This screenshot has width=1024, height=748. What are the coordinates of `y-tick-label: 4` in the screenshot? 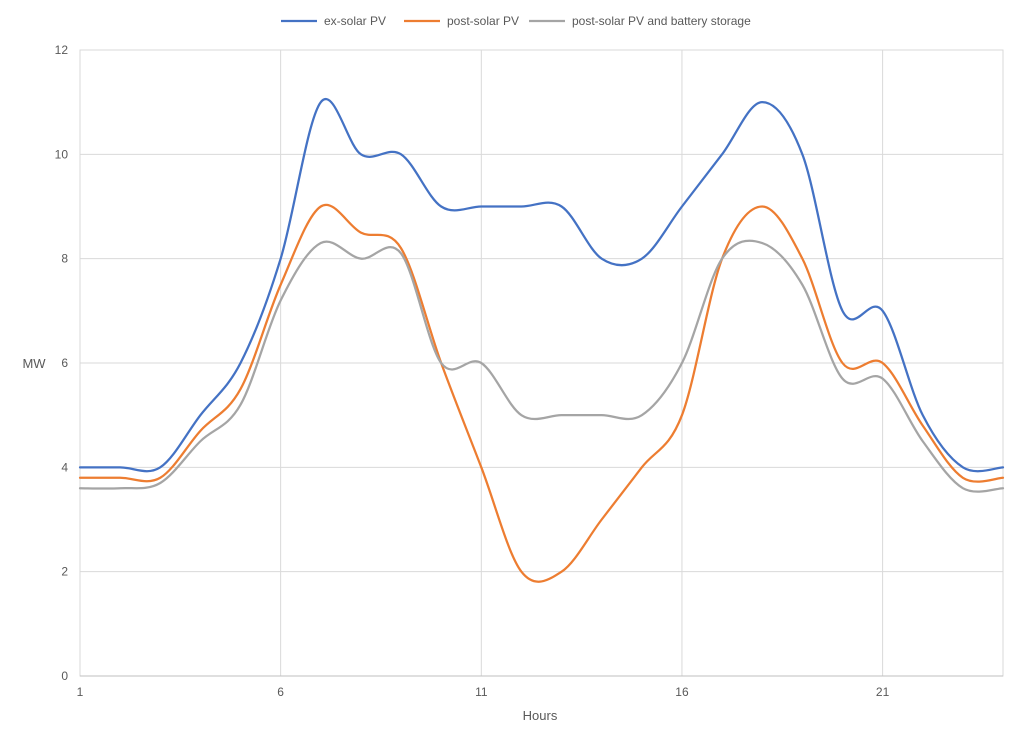 It's located at (64, 467).